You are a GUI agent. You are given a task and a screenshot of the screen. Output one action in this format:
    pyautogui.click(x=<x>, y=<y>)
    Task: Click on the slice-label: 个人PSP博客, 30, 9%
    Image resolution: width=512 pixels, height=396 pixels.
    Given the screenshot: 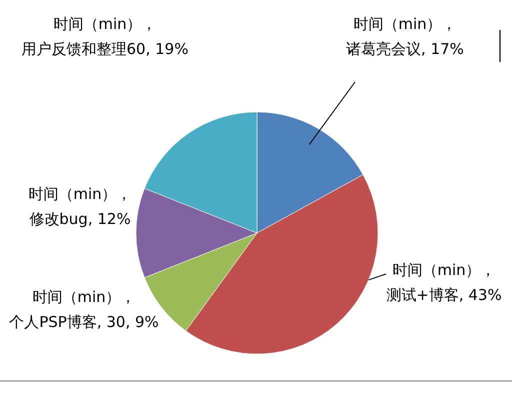 What is the action you would take?
    pyautogui.click(x=84, y=322)
    